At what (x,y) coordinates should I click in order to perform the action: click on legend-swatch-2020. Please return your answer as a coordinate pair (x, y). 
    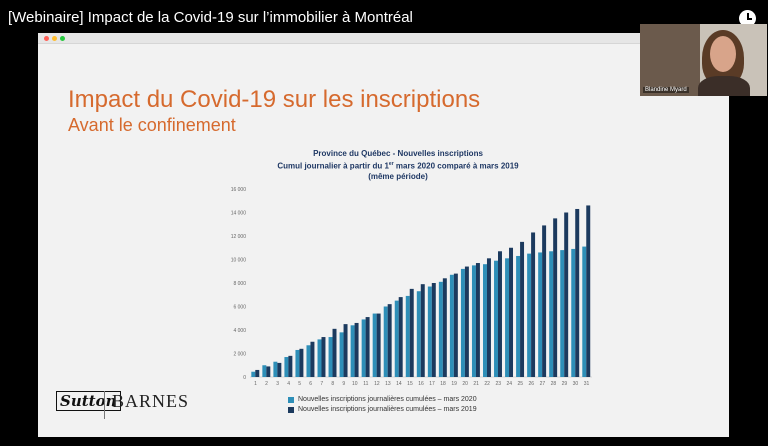
    Looking at the image, I should click on (291, 399).